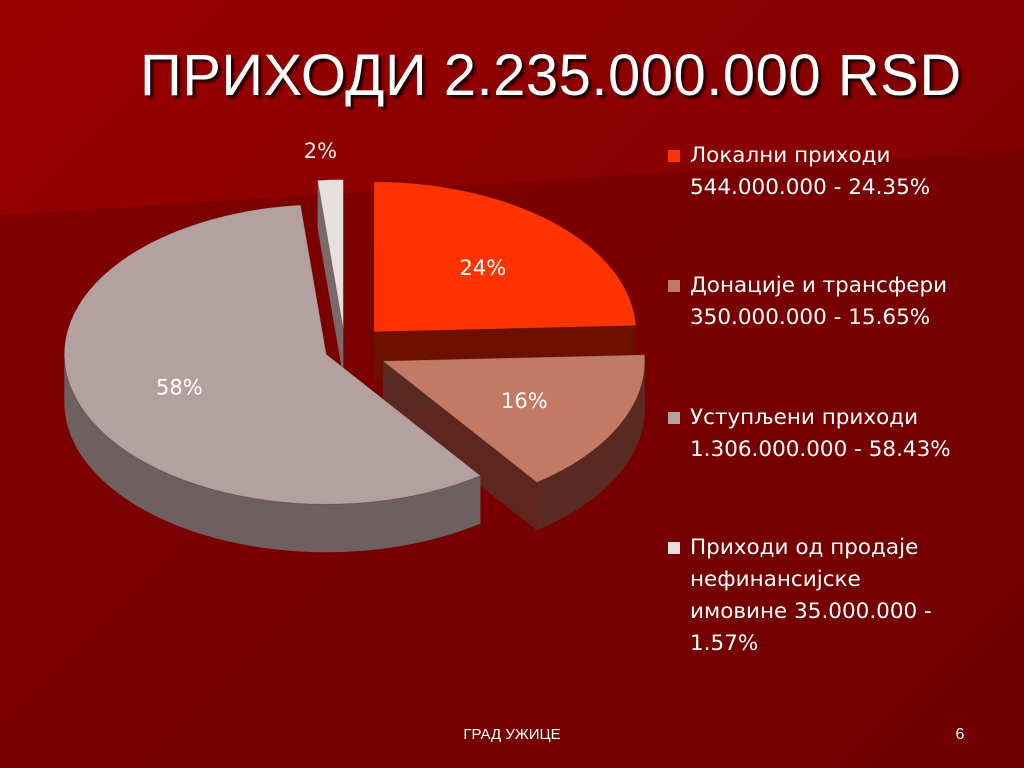 Image resolution: width=1024 pixels, height=768 pixels. I want to click on legend-item-shared-revenue: Уступљени приходи 1.306.000.000 - 58.43%, so click(828, 434).